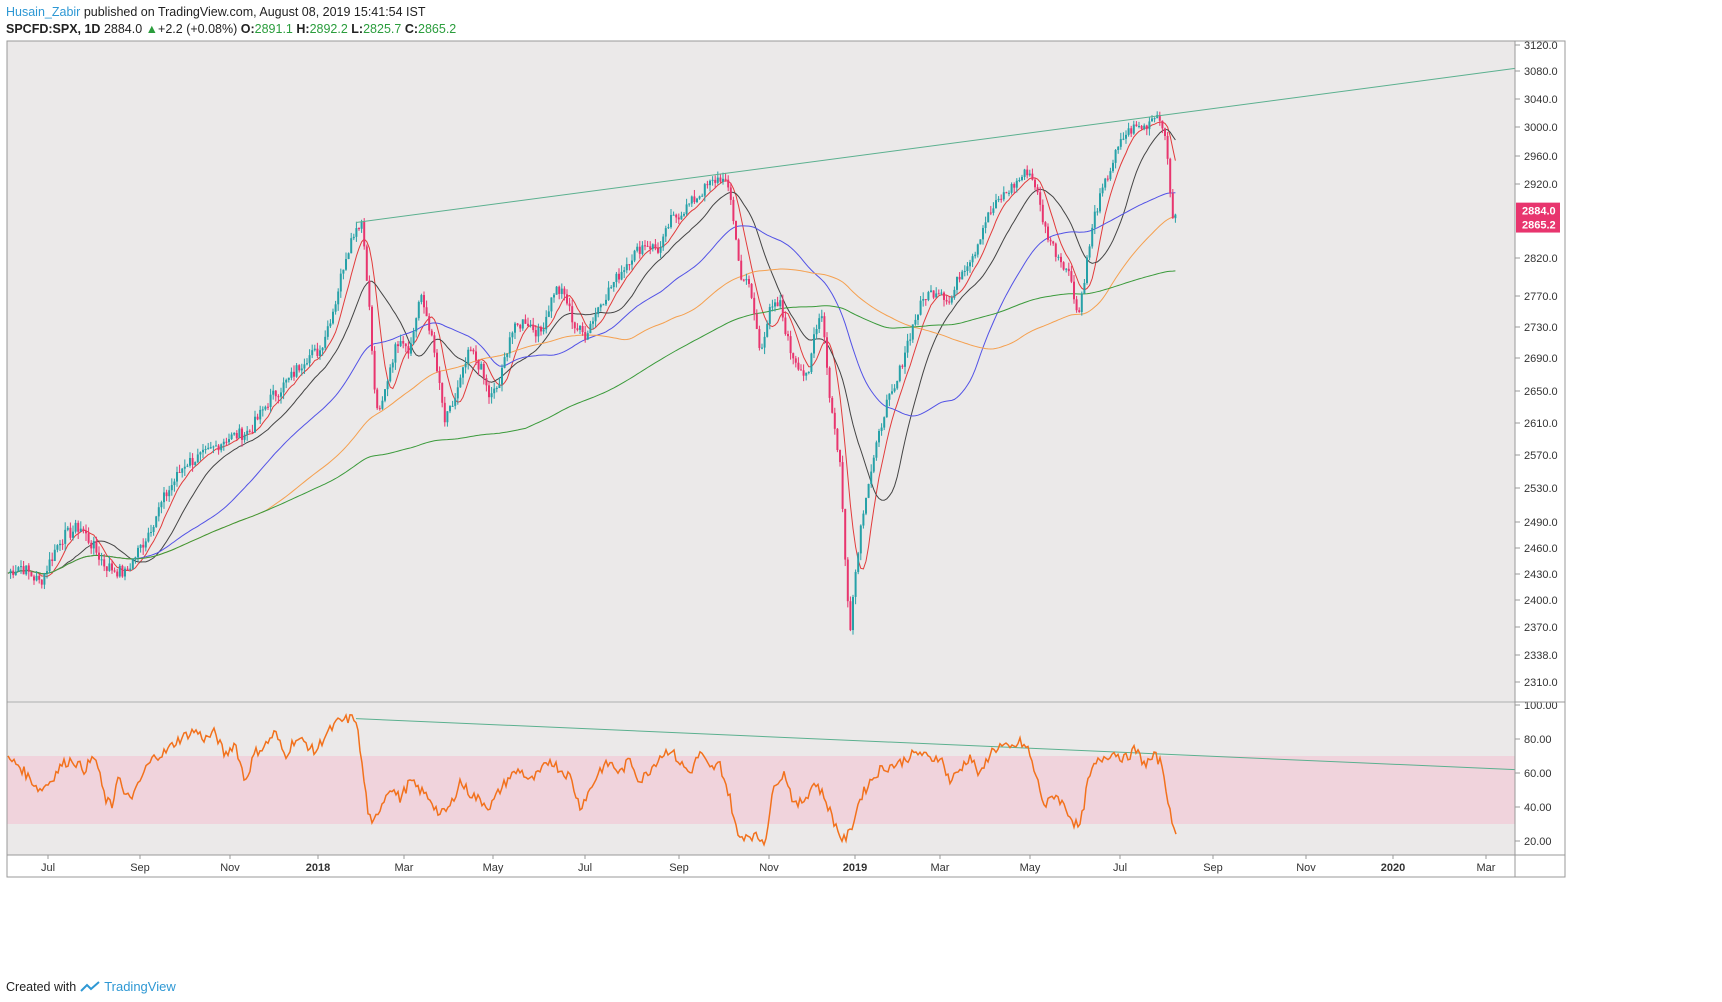 The image size is (1722, 1002). Describe the element at coordinates (140, 986) in the screenshot. I see `tradingview-brand-link: TradingView` at that location.